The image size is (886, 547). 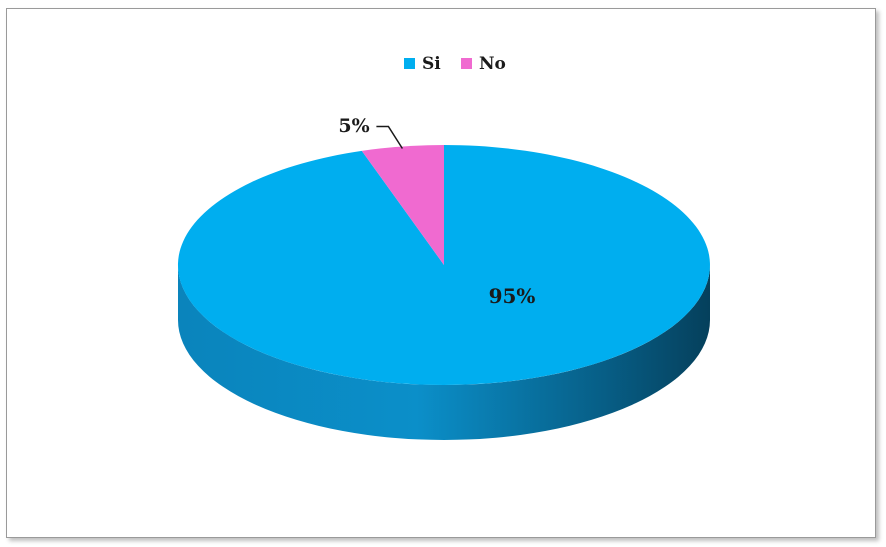 I want to click on data-label-si: 95%, so click(x=512, y=296).